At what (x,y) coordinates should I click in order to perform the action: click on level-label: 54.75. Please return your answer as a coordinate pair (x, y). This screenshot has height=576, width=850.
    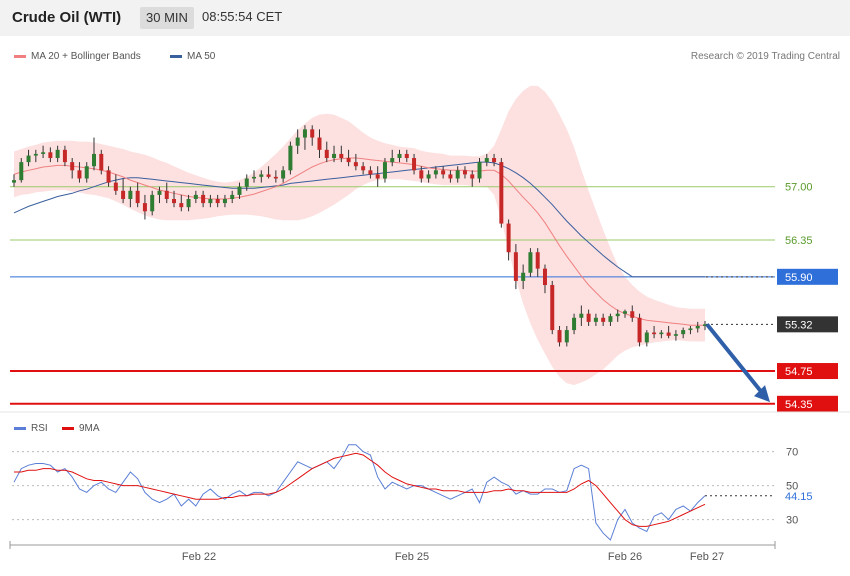
    Looking at the image, I should click on (799, 372).